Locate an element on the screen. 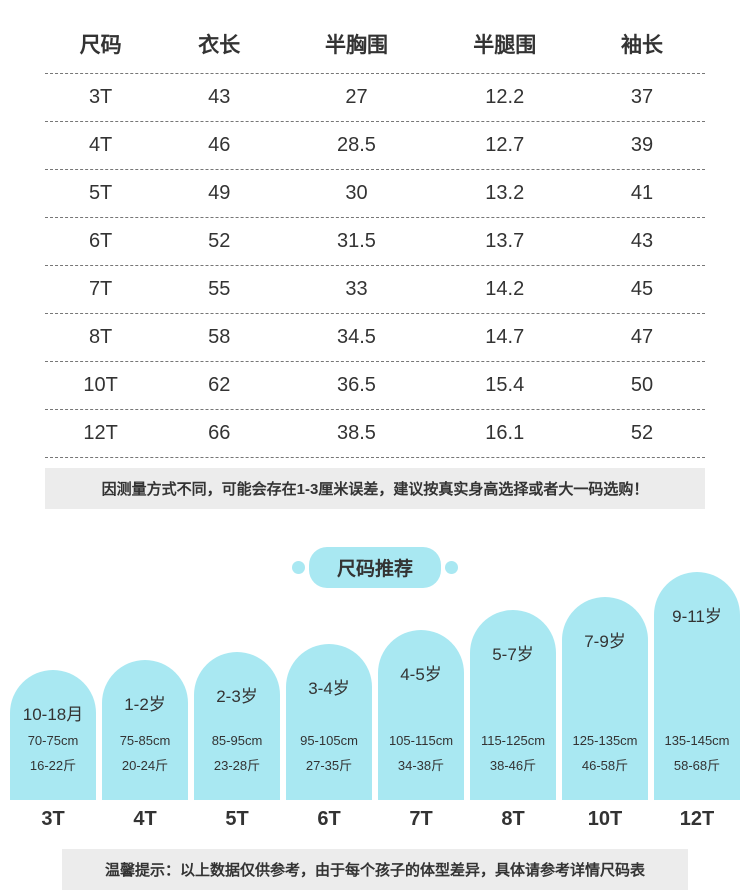 This screenshot has height=890, width=750. height-range: 125-135cm is located at coordinates (605, 740).